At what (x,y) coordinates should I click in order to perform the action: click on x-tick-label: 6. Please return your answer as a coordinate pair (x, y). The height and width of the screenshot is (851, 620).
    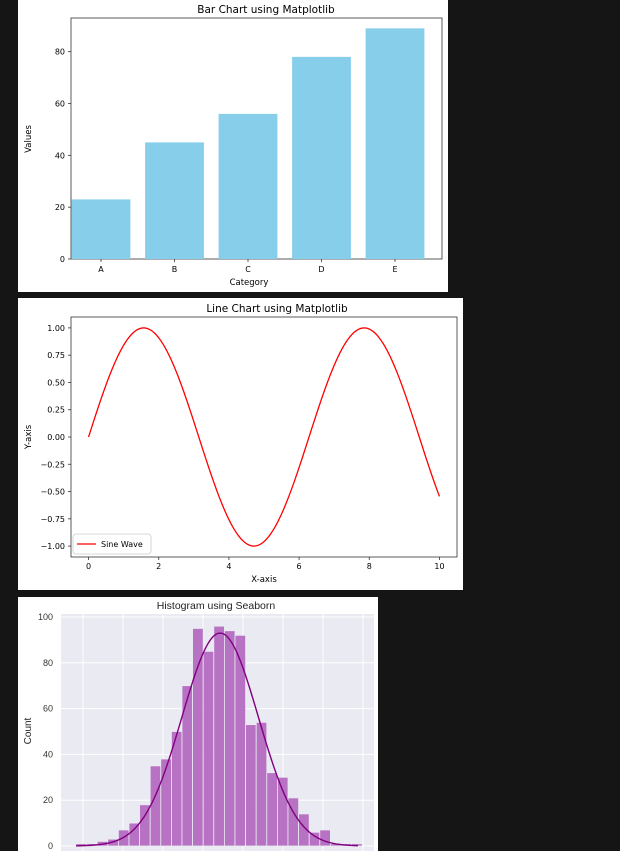
    Looking at the image, I should click on (299, 566).